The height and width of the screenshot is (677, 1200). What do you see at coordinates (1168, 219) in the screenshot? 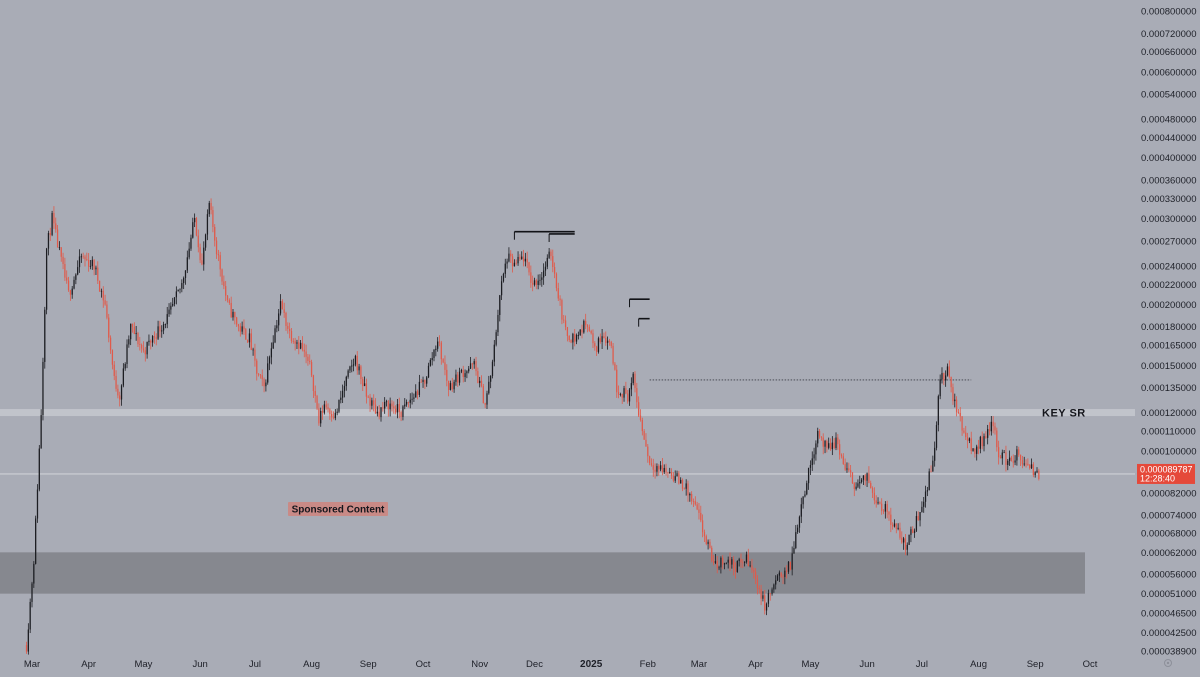
I see `y-tick-label: 0.000300000` at bounding box center [1168, 219].